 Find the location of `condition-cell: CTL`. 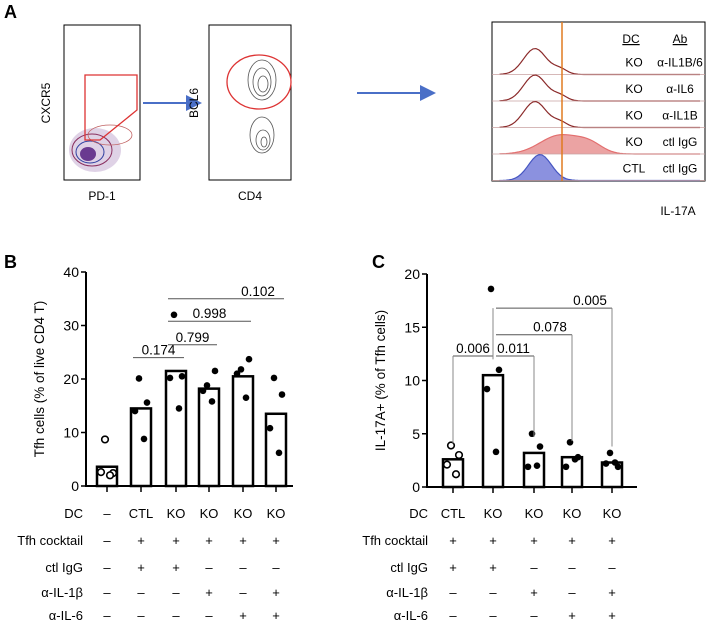

condition-cell: CTL is located at coordinates (453, 513).